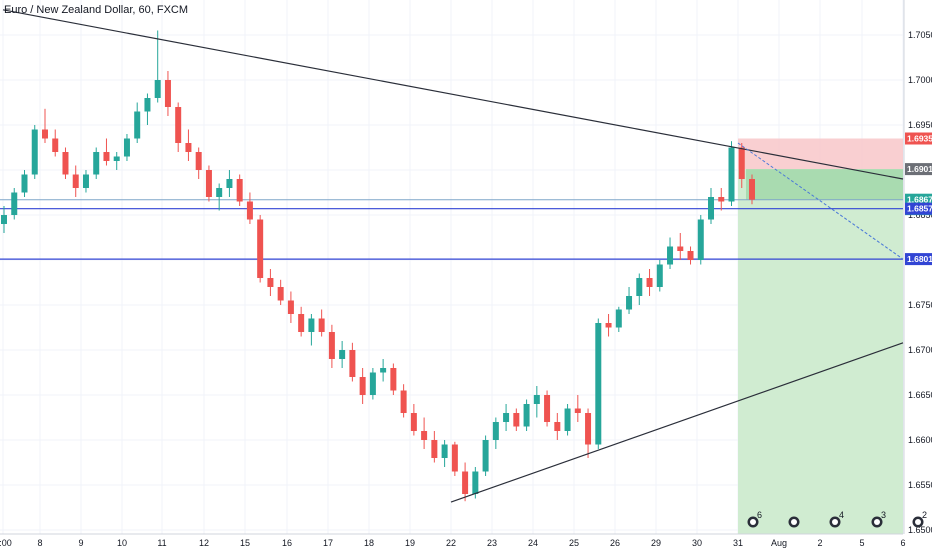 The height and width of the screenshot is (550, 932). What do you see at coordinates (920, 350) in the screenshot?
I see `y-tick-label: 1.67000` at bounding box center [920, 350].